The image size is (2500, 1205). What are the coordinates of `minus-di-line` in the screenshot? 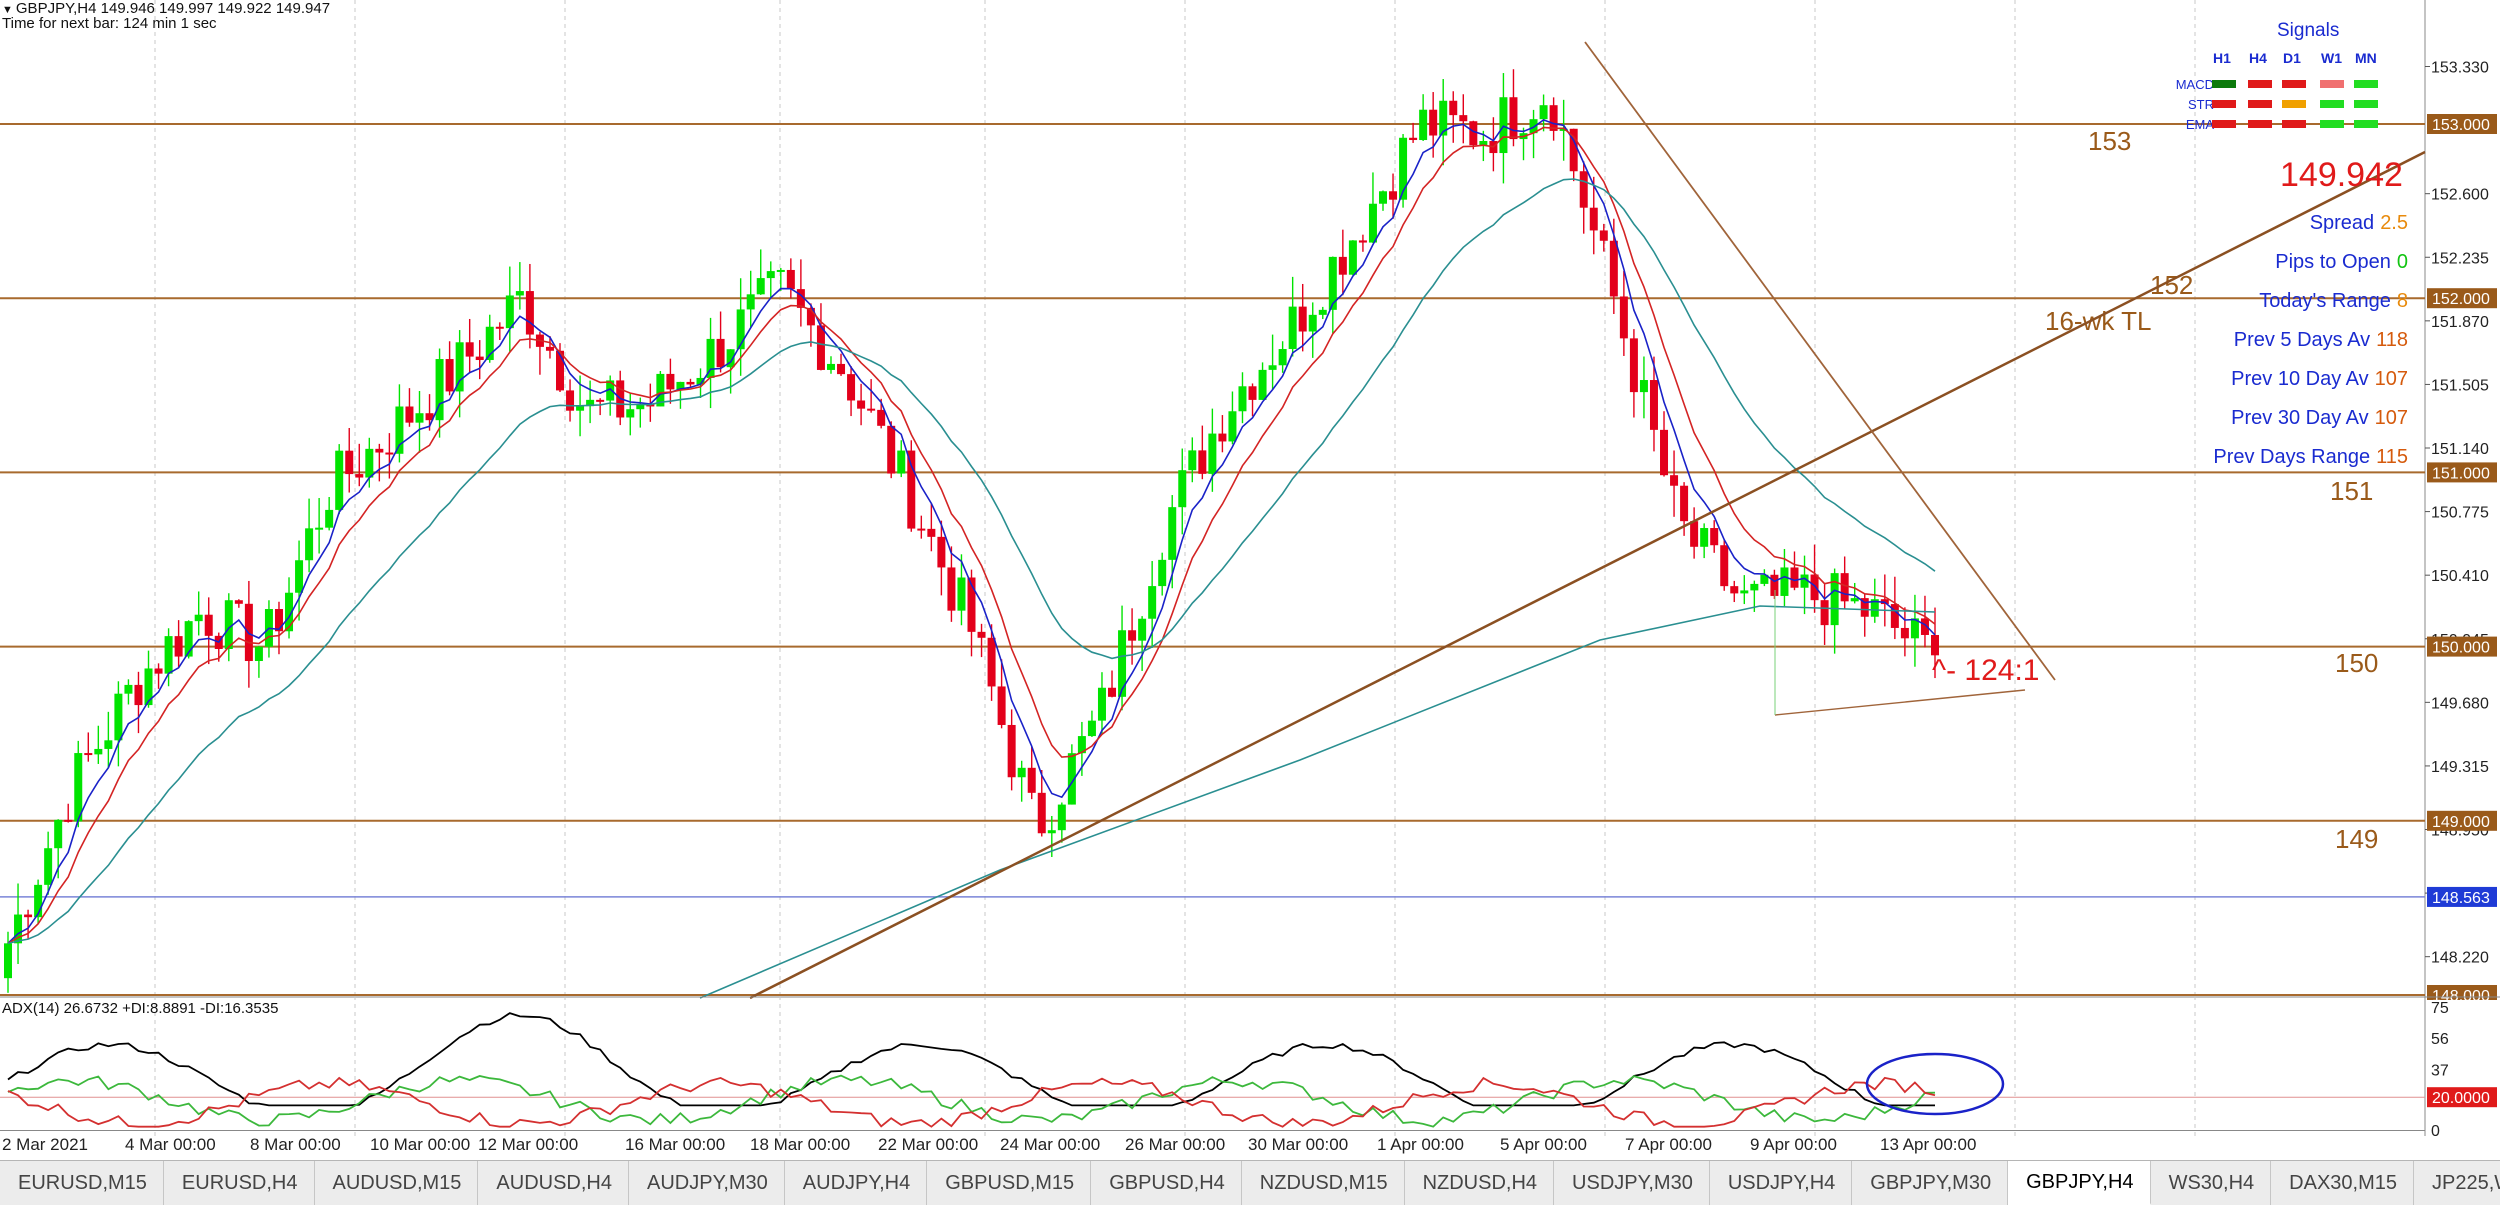 It's located at (971, 1102).